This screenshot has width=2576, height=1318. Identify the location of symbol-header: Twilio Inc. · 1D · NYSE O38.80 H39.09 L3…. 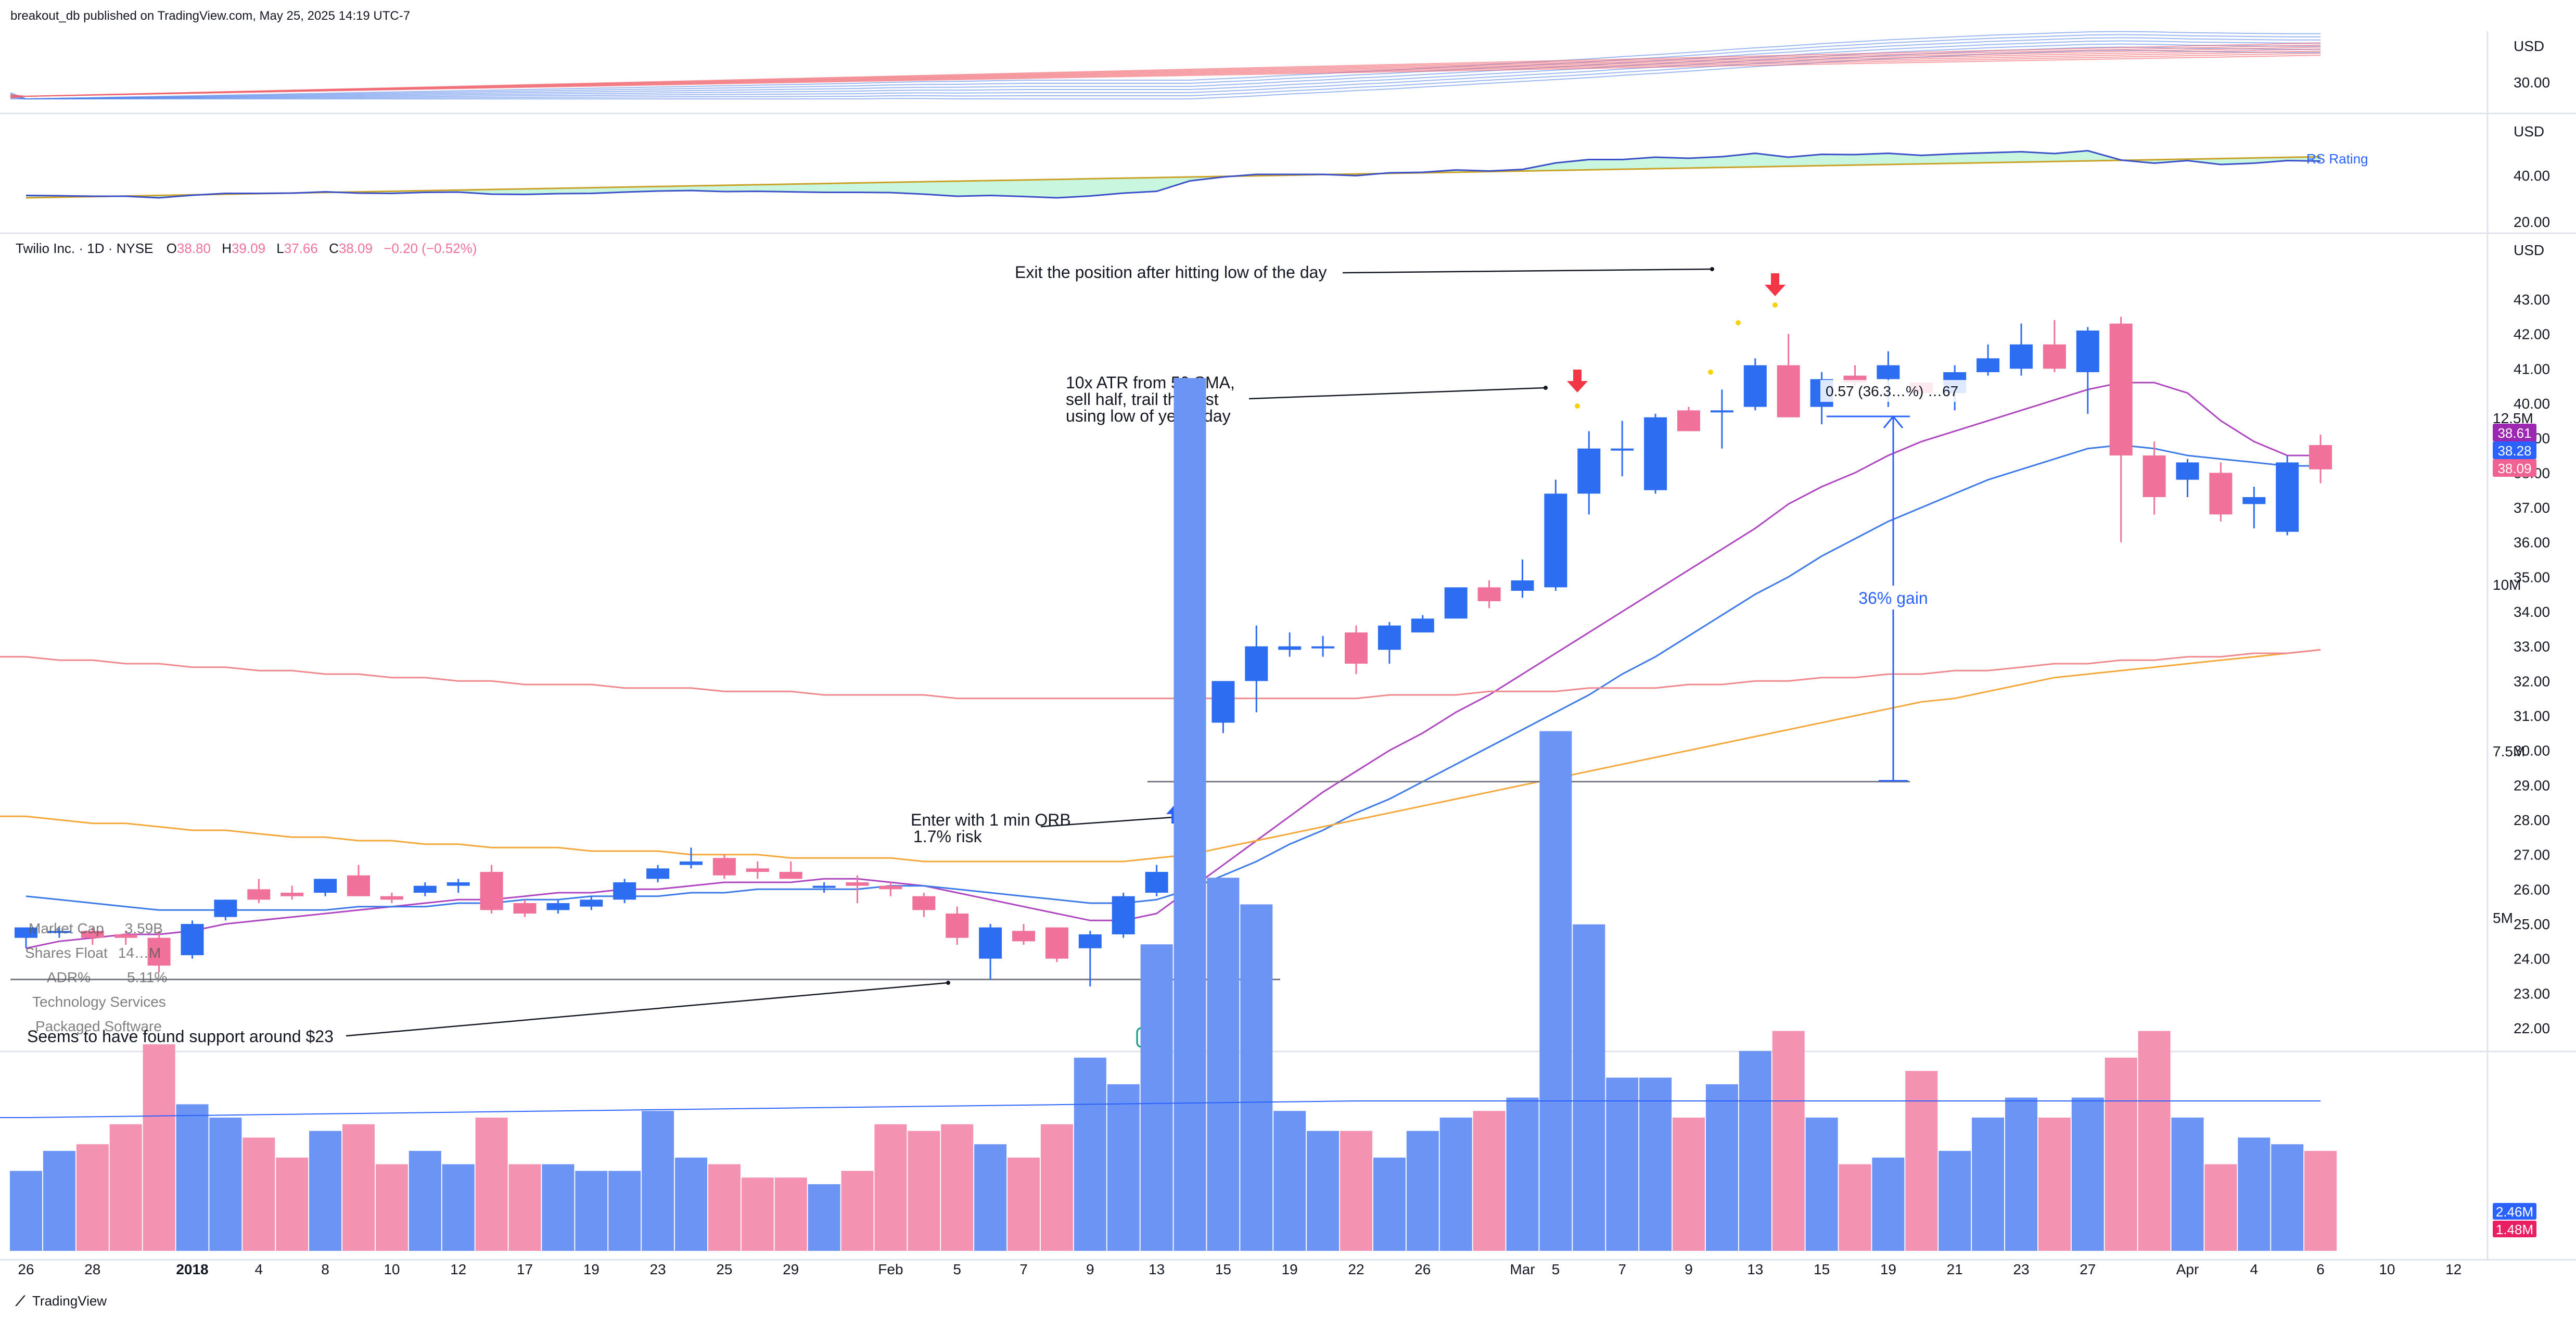
(1280, 249).